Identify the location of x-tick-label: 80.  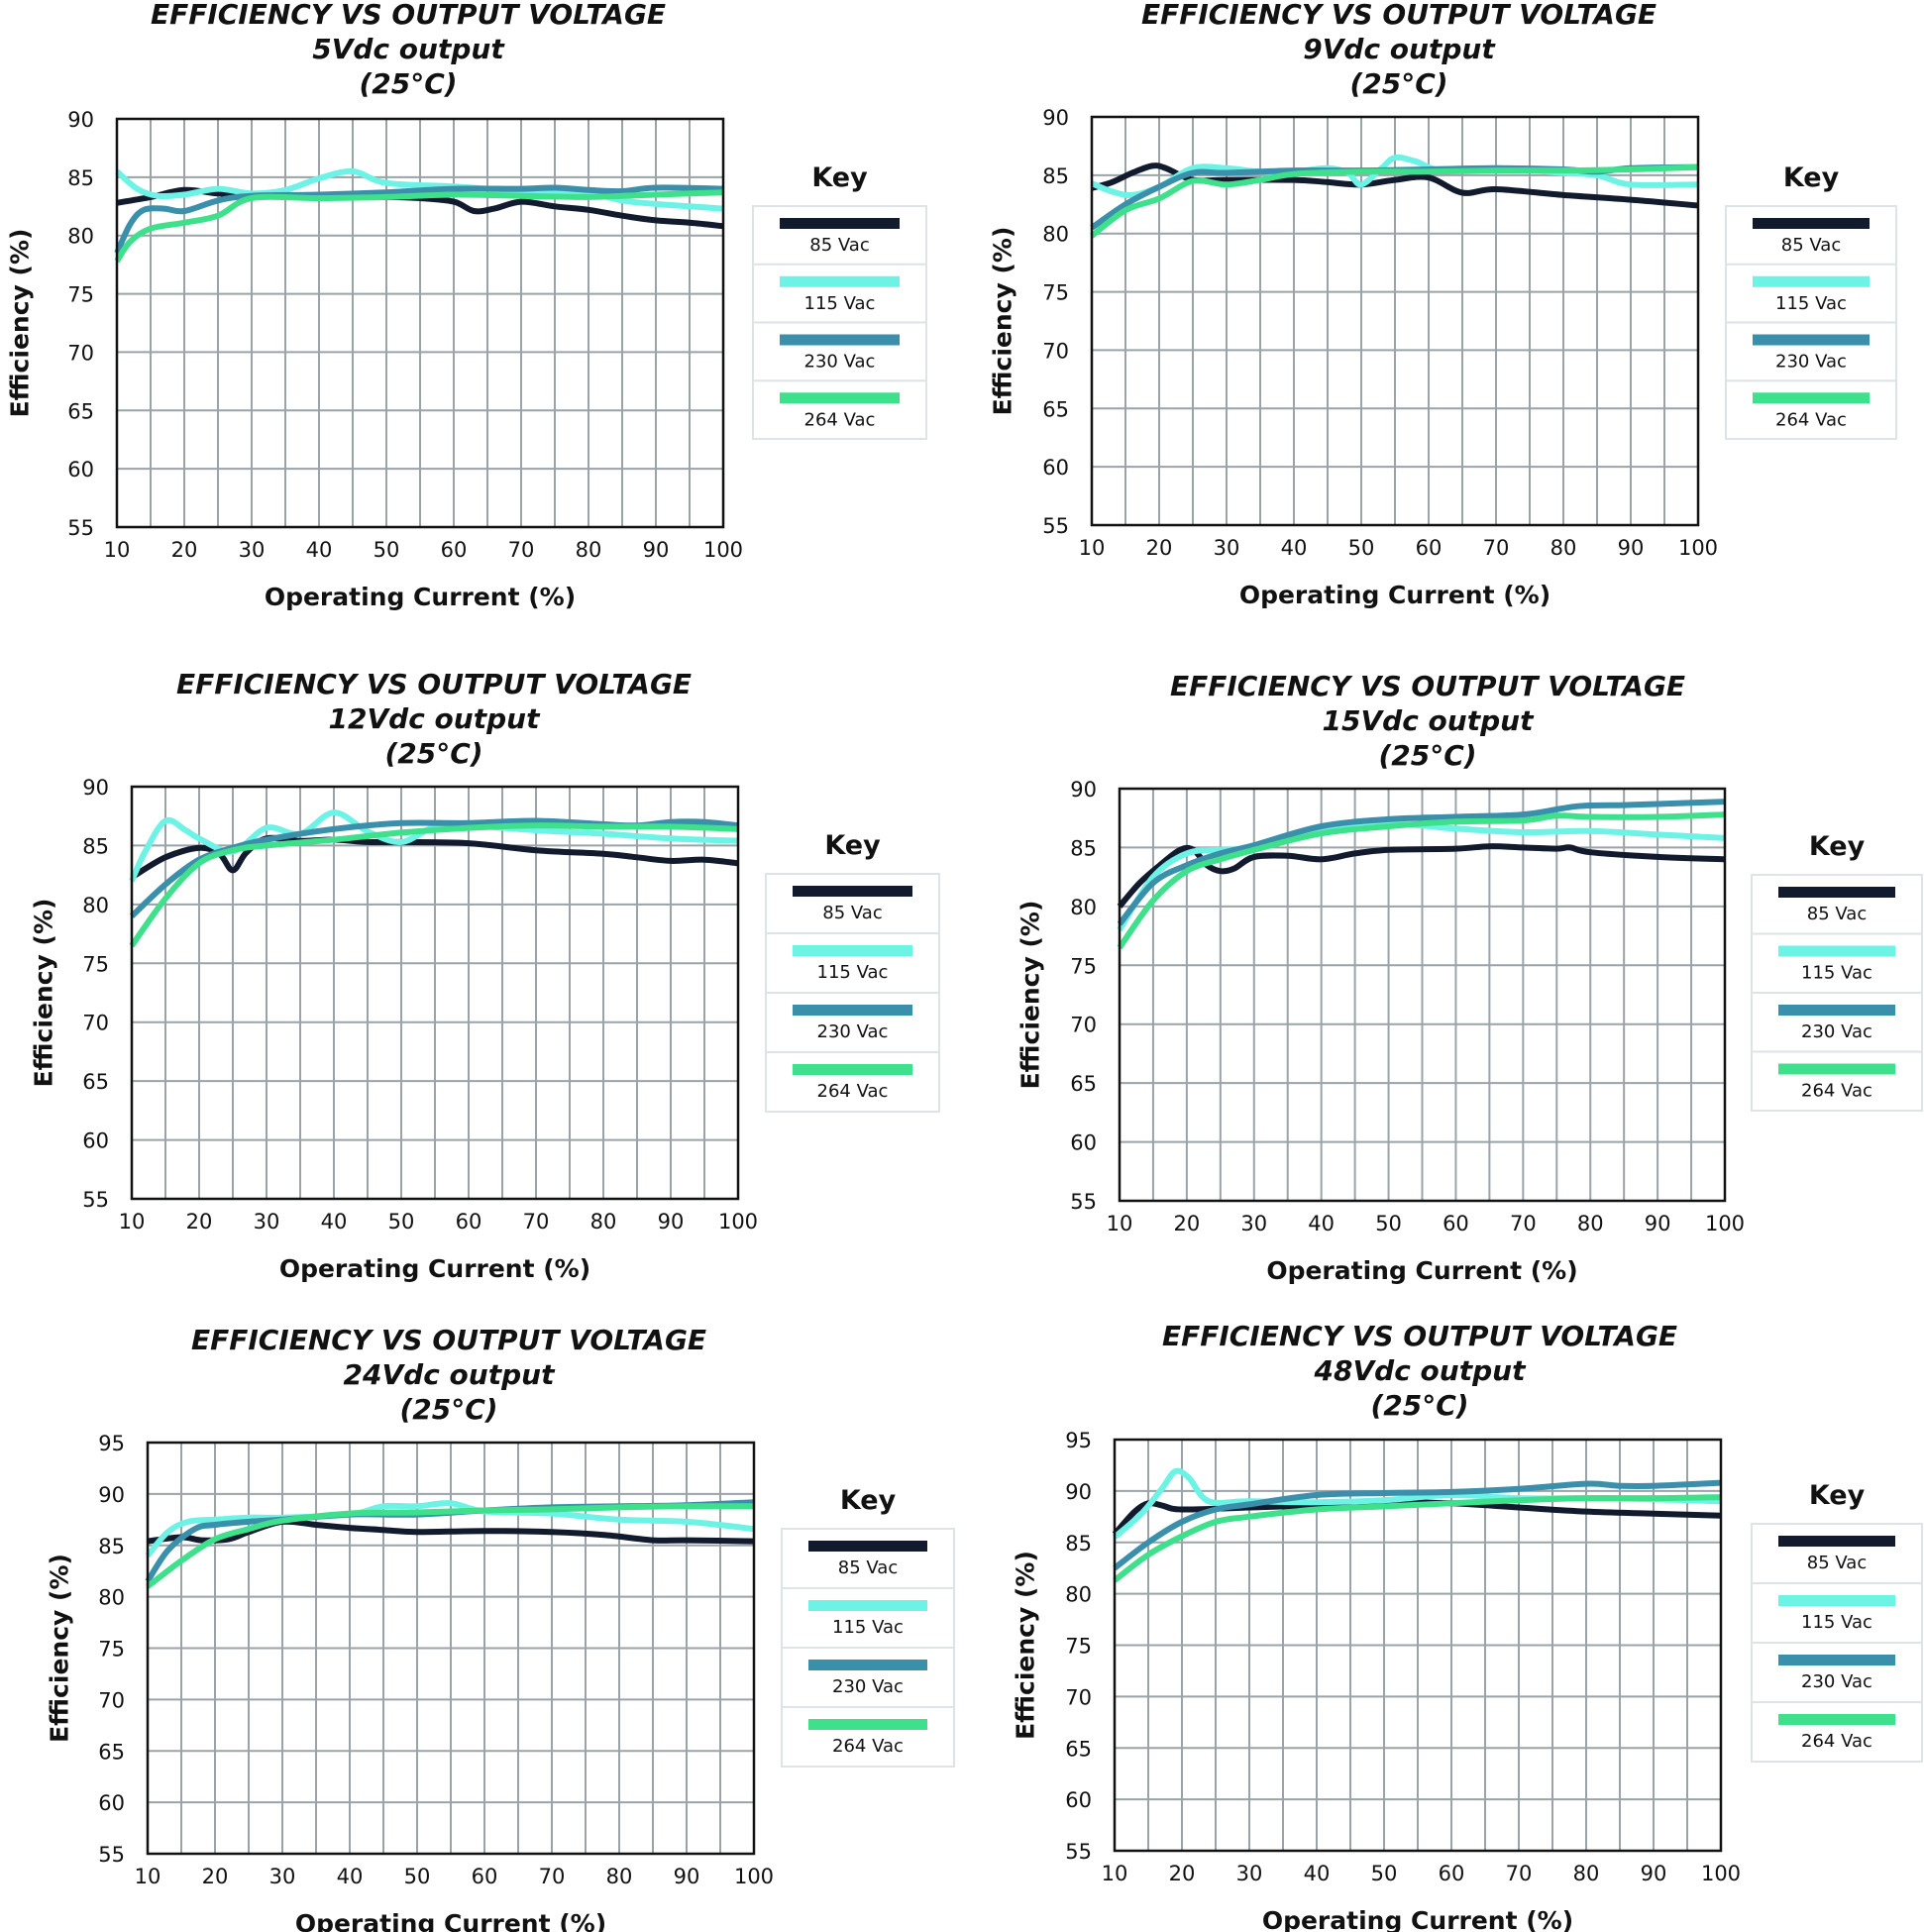
(1586, 1874).